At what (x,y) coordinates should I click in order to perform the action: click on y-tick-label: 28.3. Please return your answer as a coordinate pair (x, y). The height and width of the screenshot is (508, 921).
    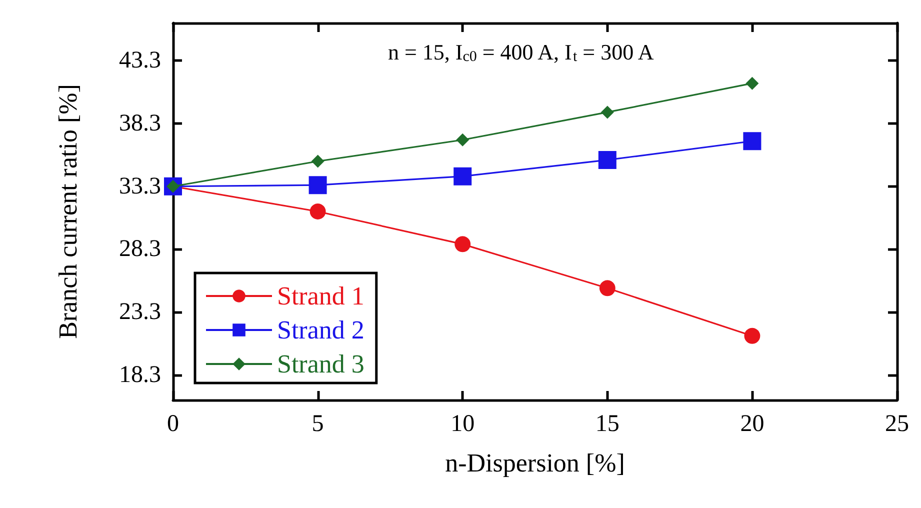
    Looking at the image, I should click on (140, 249).